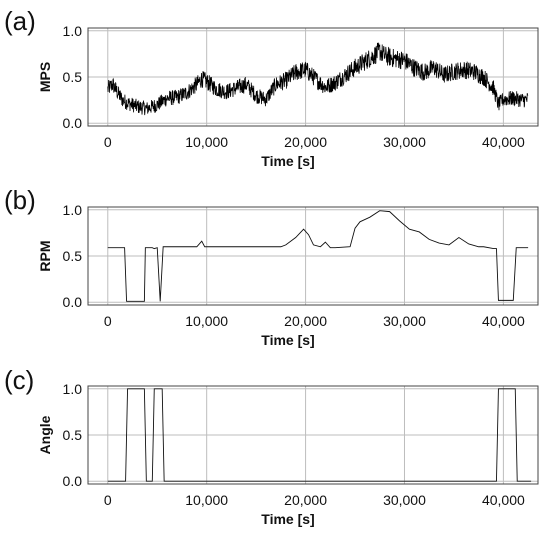  I want to click on series-line-angle, so click(319, 435).